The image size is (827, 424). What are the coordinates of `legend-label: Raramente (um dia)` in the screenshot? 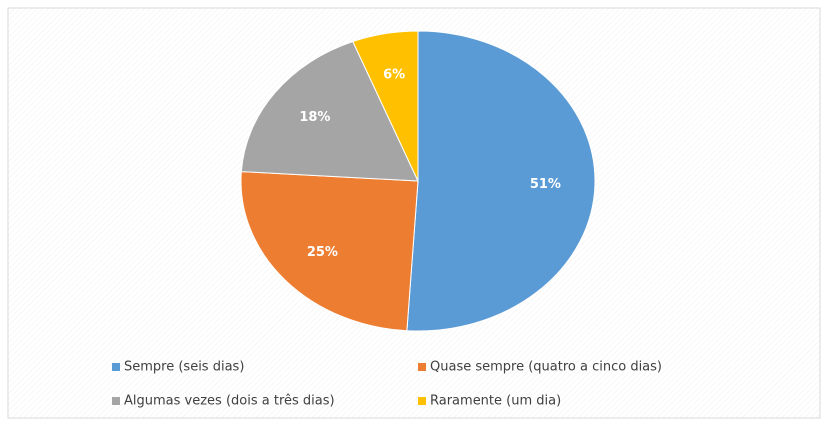 It's located at (495, 401).